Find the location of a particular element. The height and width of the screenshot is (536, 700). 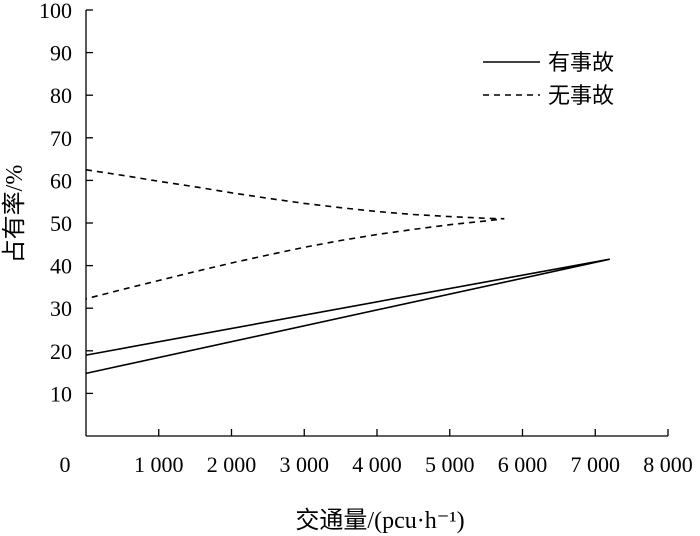

y-tick-label: 90 is located at coordinates (61, 53).